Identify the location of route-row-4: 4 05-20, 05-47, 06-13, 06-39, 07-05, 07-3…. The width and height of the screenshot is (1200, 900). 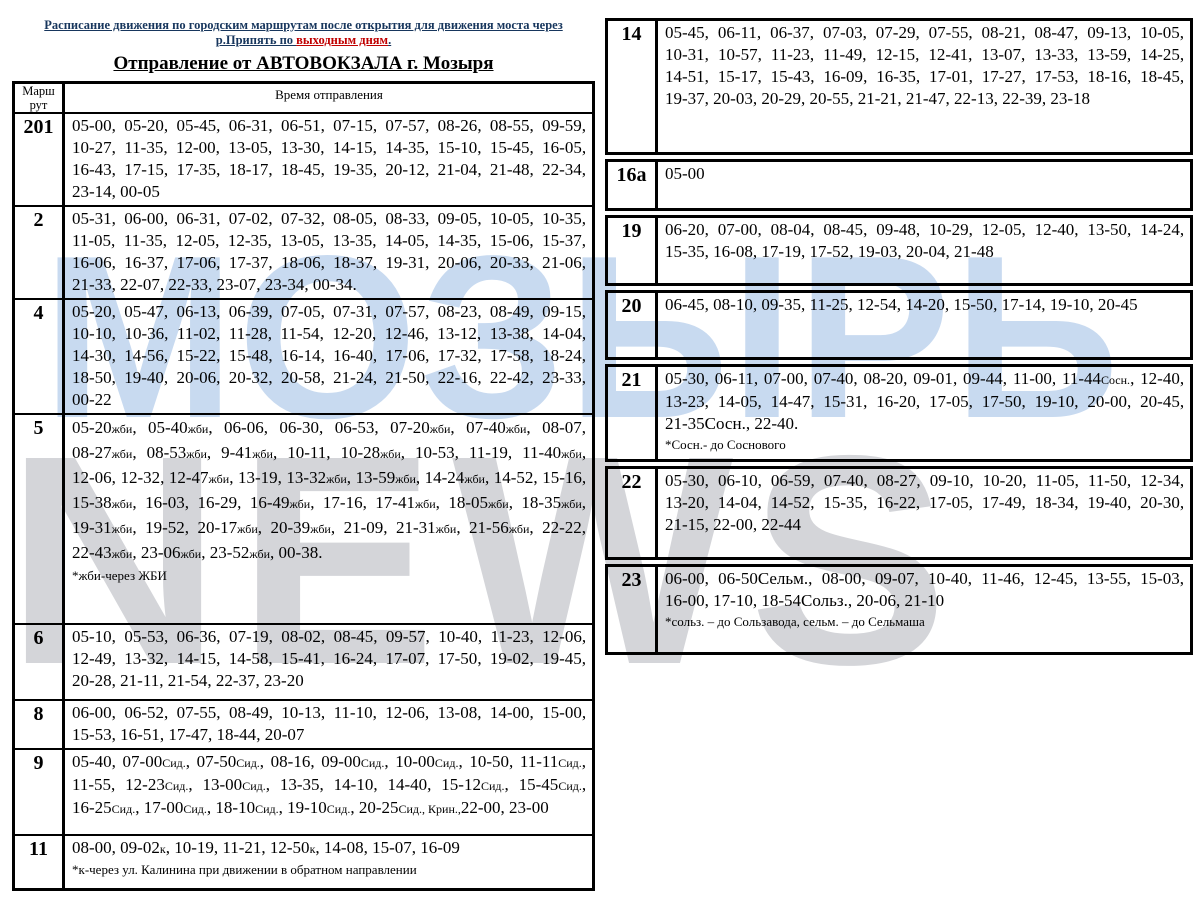
(303, 355).